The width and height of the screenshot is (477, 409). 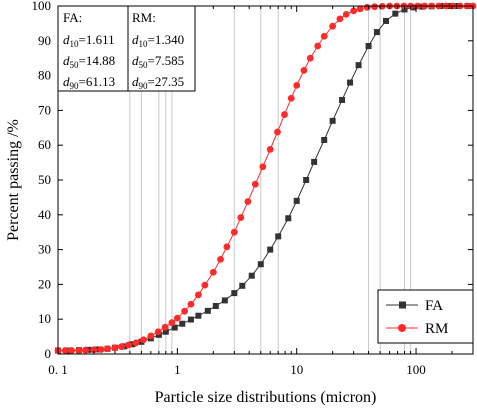 What do you see at coordinates (44, 249) in the screenshot?
I see `y-tick-label: 30` at bounding box center [44, 249].